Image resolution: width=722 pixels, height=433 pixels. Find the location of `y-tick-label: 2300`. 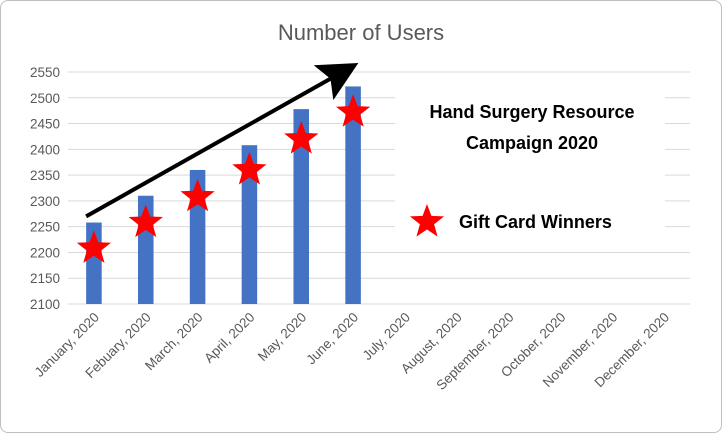

y-tick-label: 2300 is located at coordinates (45, 201).